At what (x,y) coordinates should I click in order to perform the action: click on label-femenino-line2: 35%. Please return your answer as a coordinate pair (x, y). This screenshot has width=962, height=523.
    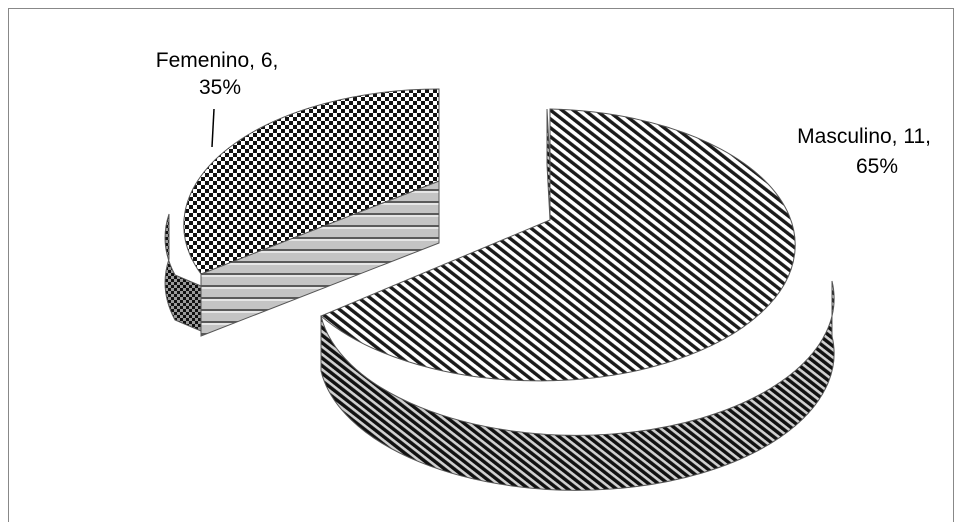
    Looking at the image, I should click on (220, 87).